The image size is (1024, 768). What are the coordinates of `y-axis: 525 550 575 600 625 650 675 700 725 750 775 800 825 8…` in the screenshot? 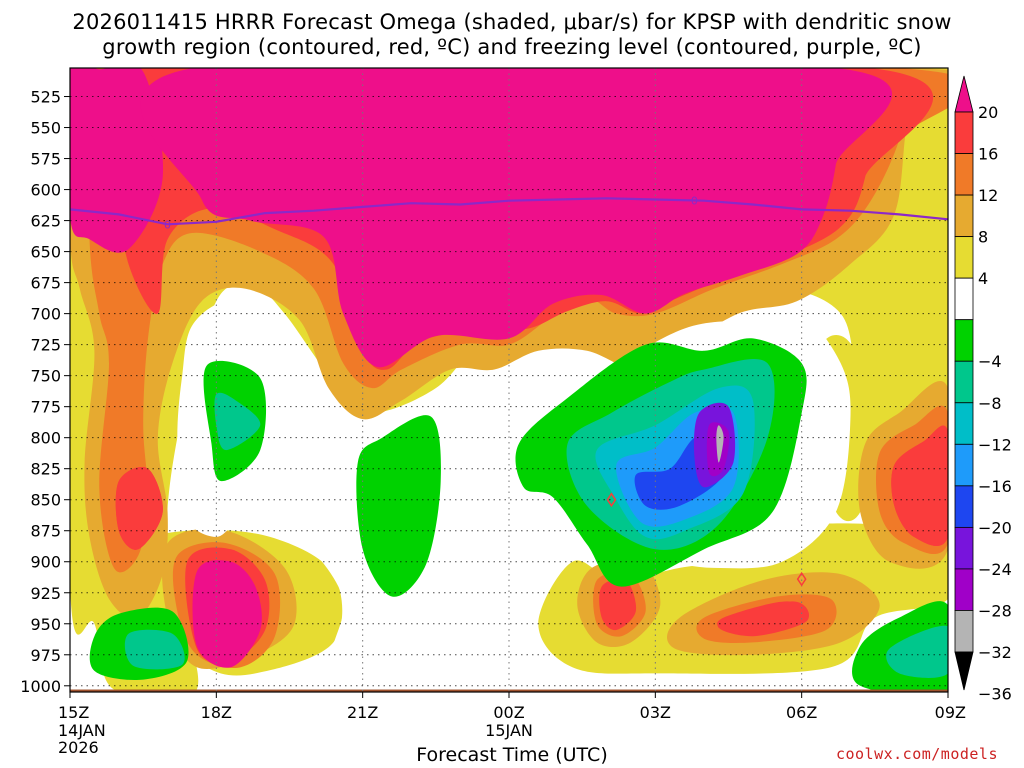 It's located at (45, 392).